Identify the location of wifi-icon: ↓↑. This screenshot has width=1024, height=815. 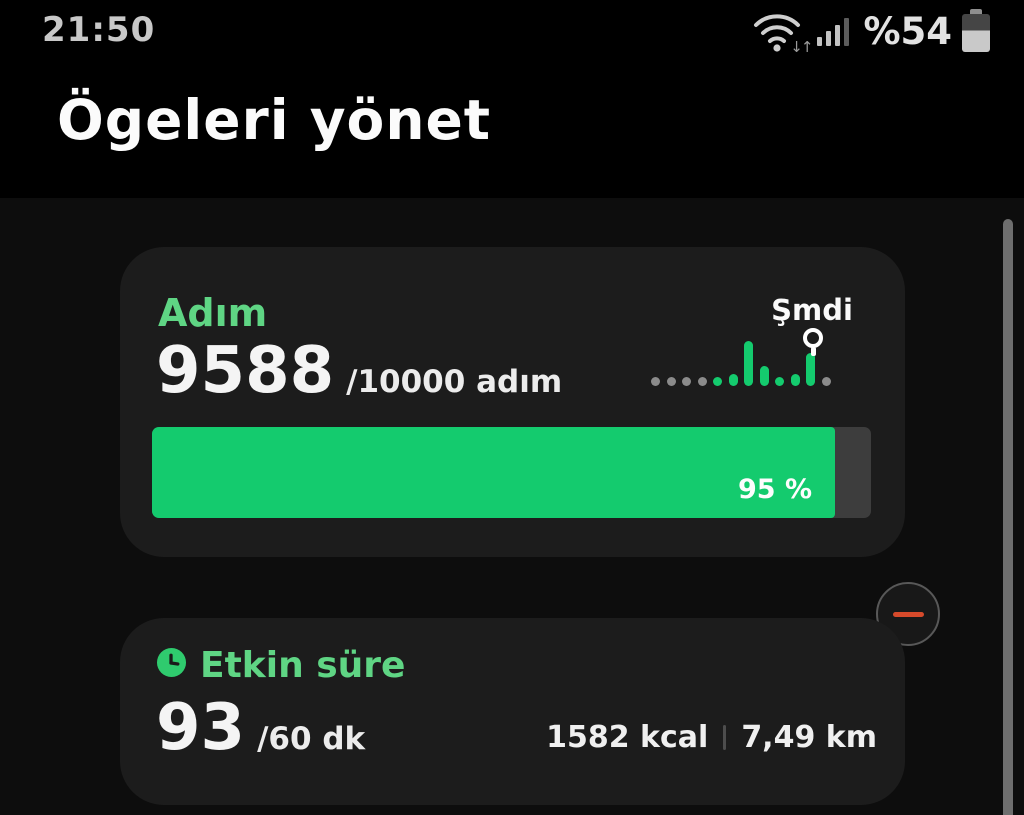
(782, 32).